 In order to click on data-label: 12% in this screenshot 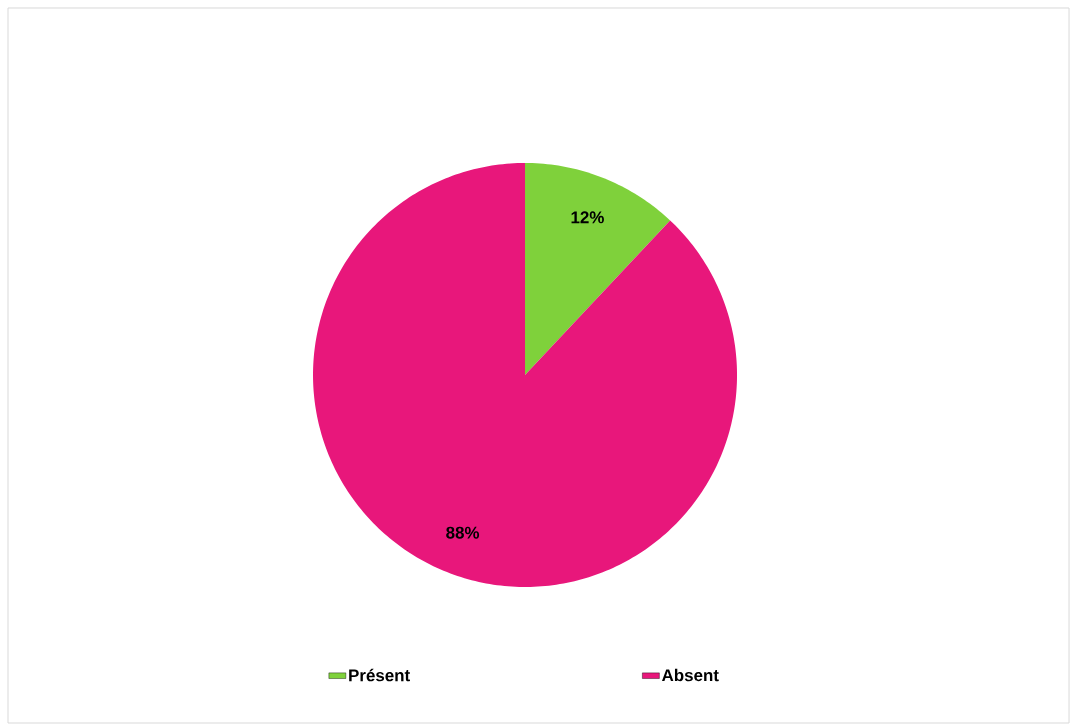, I will do `click(587, 217)`.